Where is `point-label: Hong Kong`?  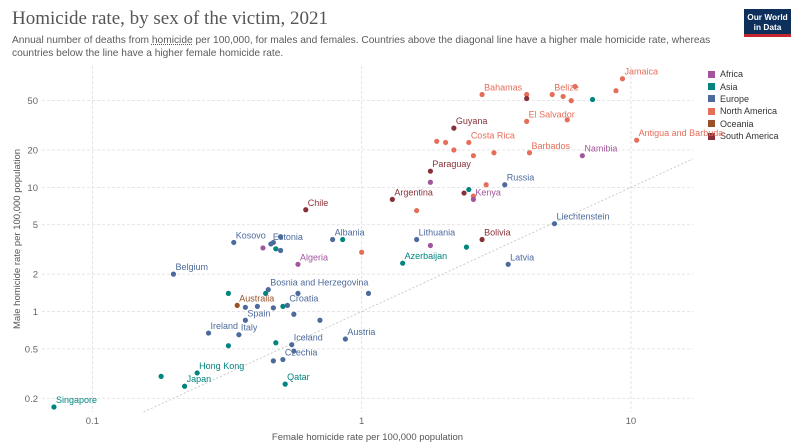 point-label: Hong Kong is located at coordinates (221, 366).